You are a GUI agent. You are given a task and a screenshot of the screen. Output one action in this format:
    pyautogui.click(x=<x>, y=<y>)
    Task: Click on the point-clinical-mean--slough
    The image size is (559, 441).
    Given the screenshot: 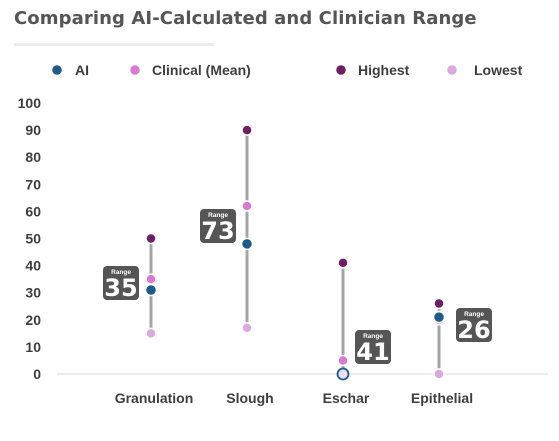 What is the action you would take?
    pyautogui.click(x=247, y=206)
    